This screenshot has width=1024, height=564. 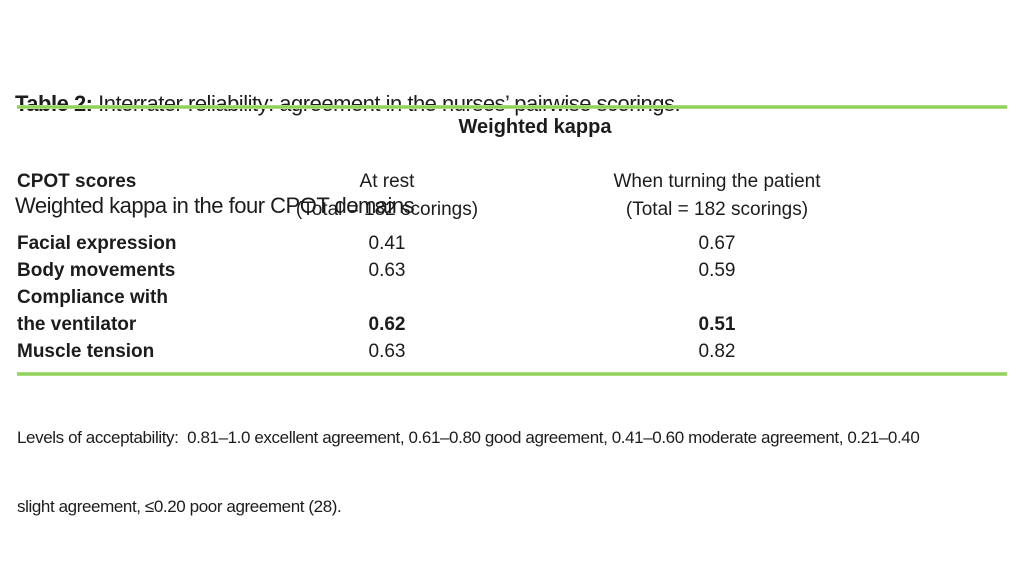 What do you see at coordinates (97, 243) in the screenshot?
I see `row-label: Facial expression` at bounding box center [97, 243].